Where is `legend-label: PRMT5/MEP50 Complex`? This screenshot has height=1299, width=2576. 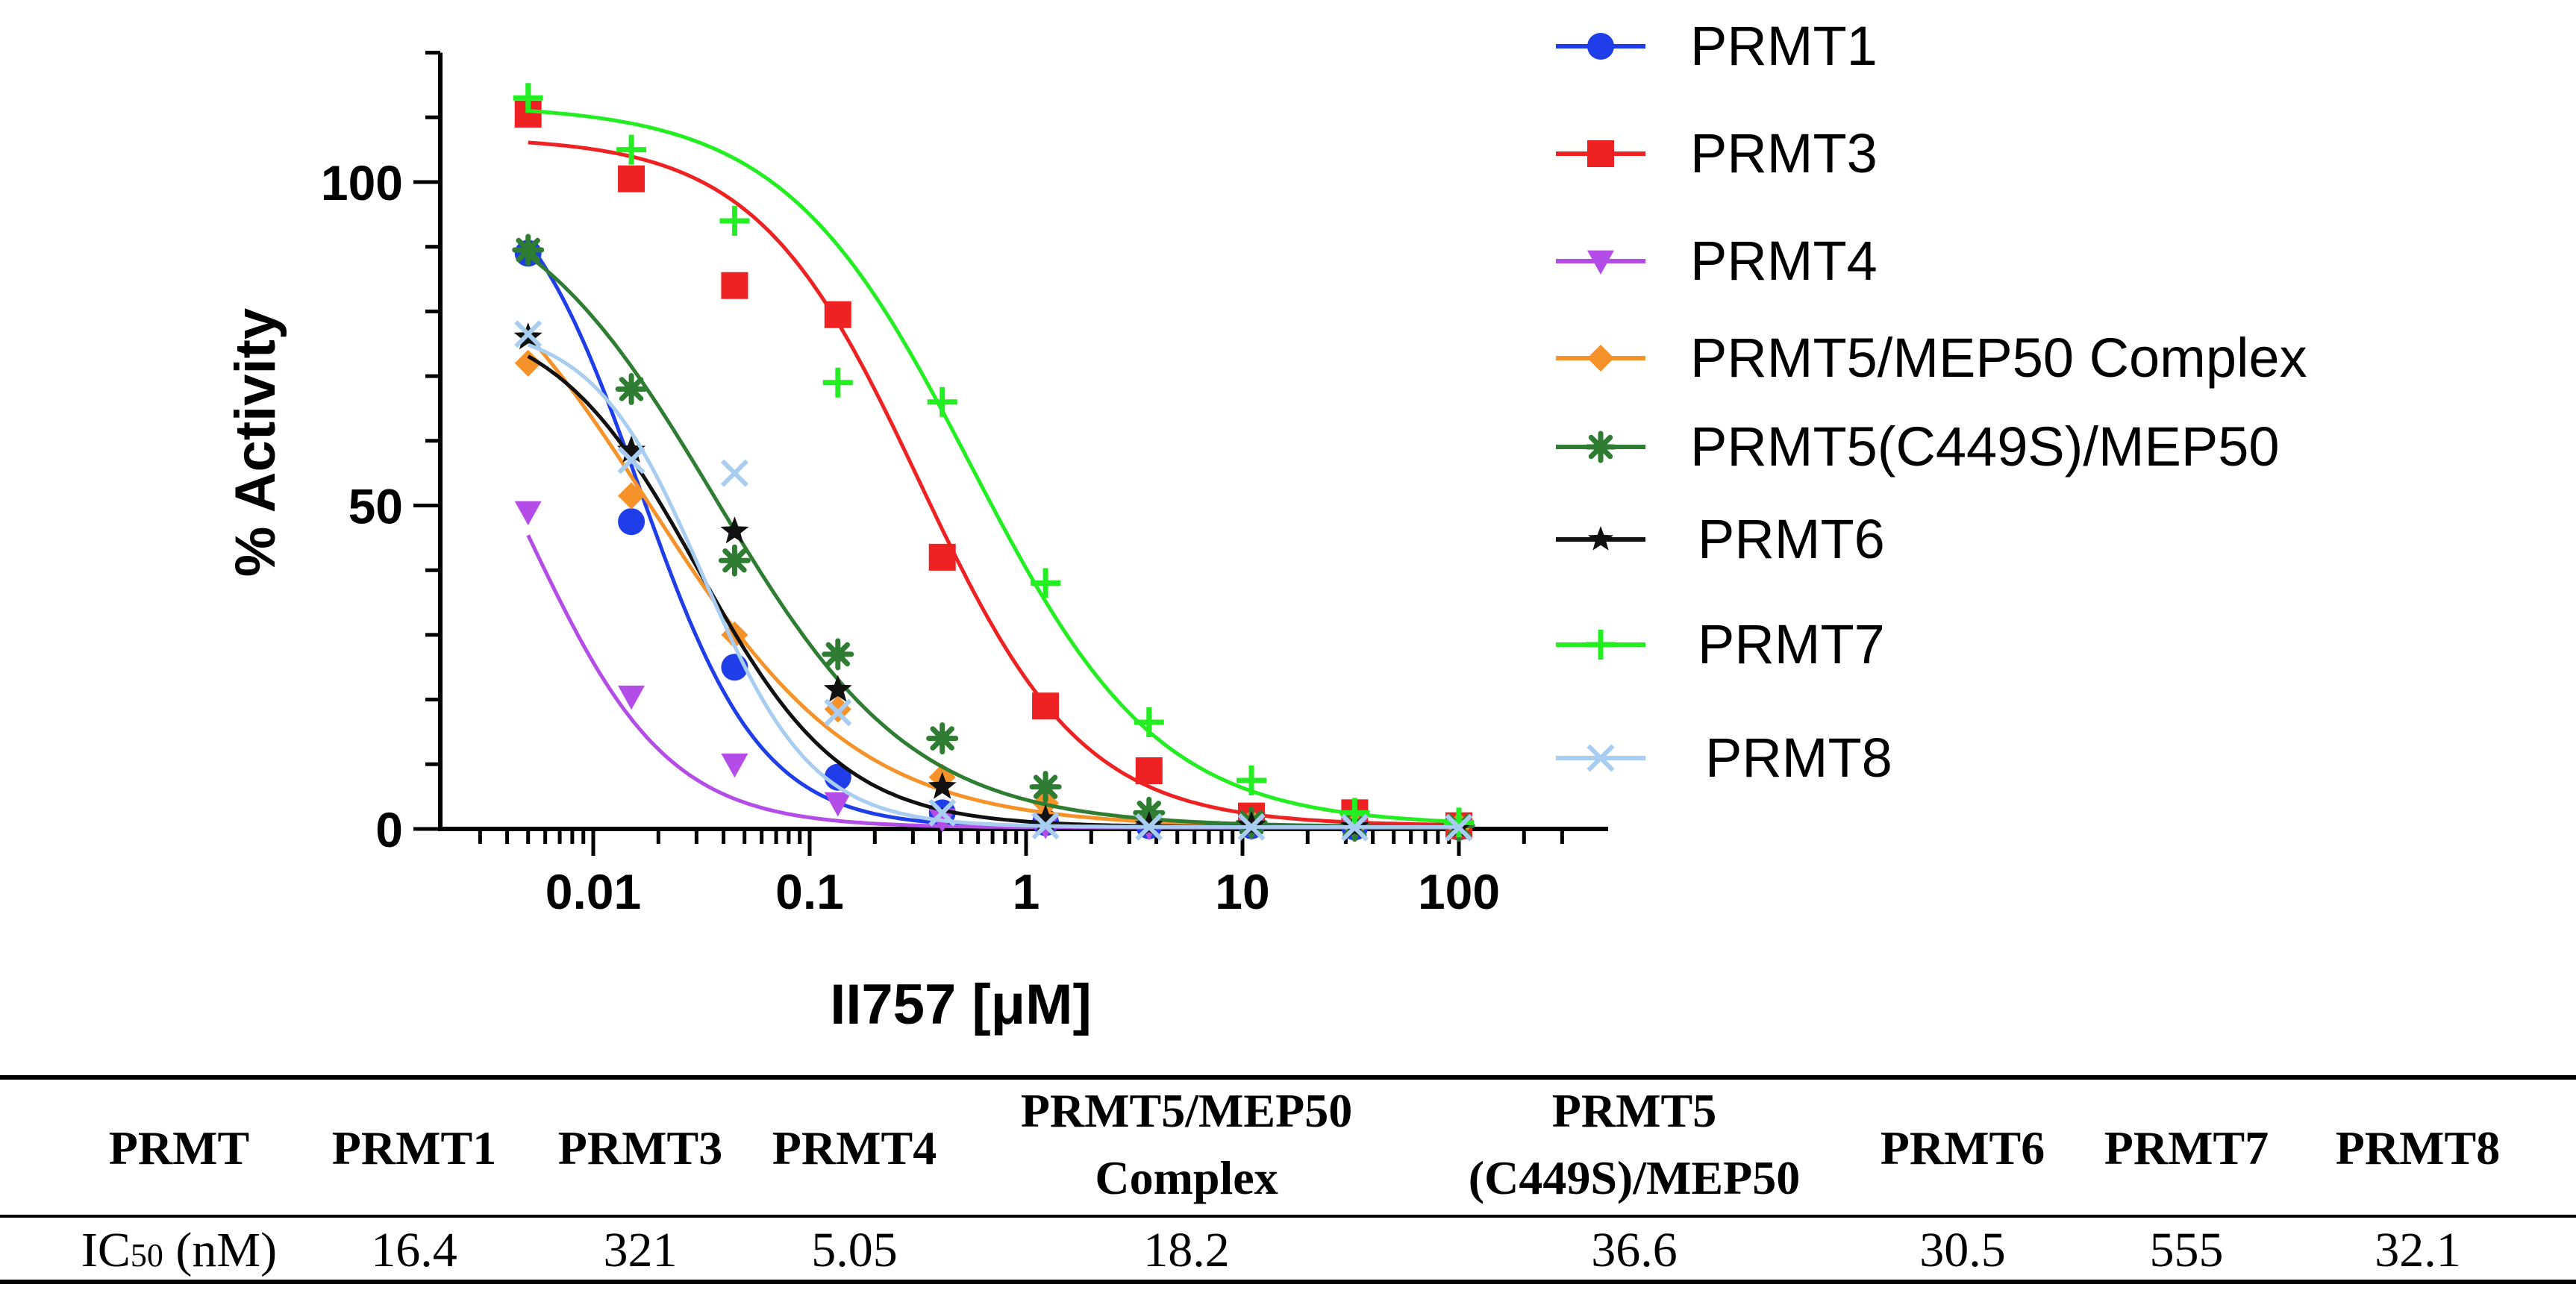
legend-label: PRMT5/MEP50 Complex is located at coordinates (1998, 358).